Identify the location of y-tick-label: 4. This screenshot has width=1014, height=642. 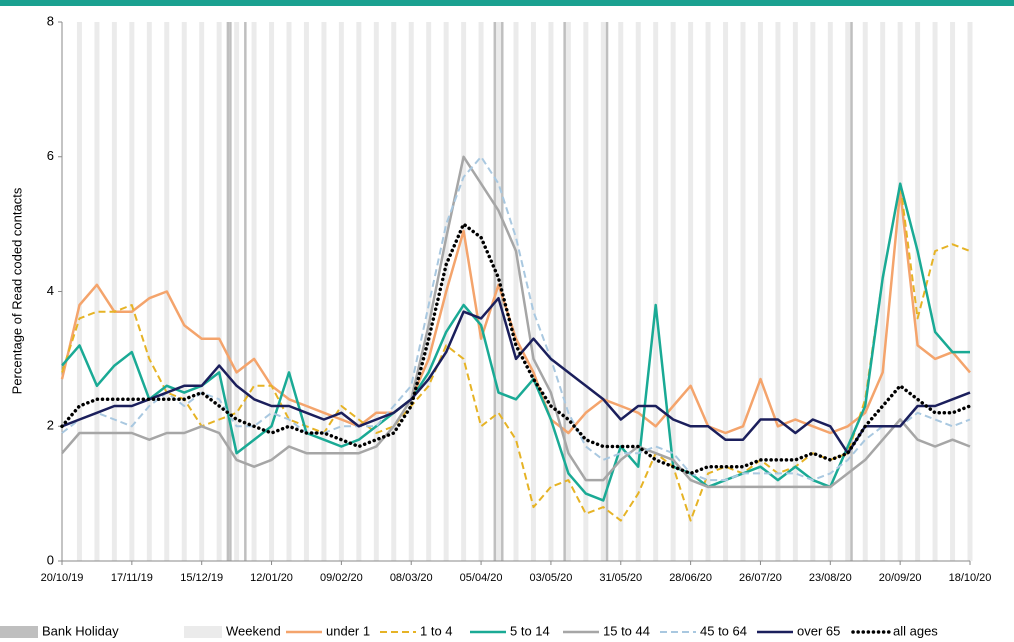
(50, 290).